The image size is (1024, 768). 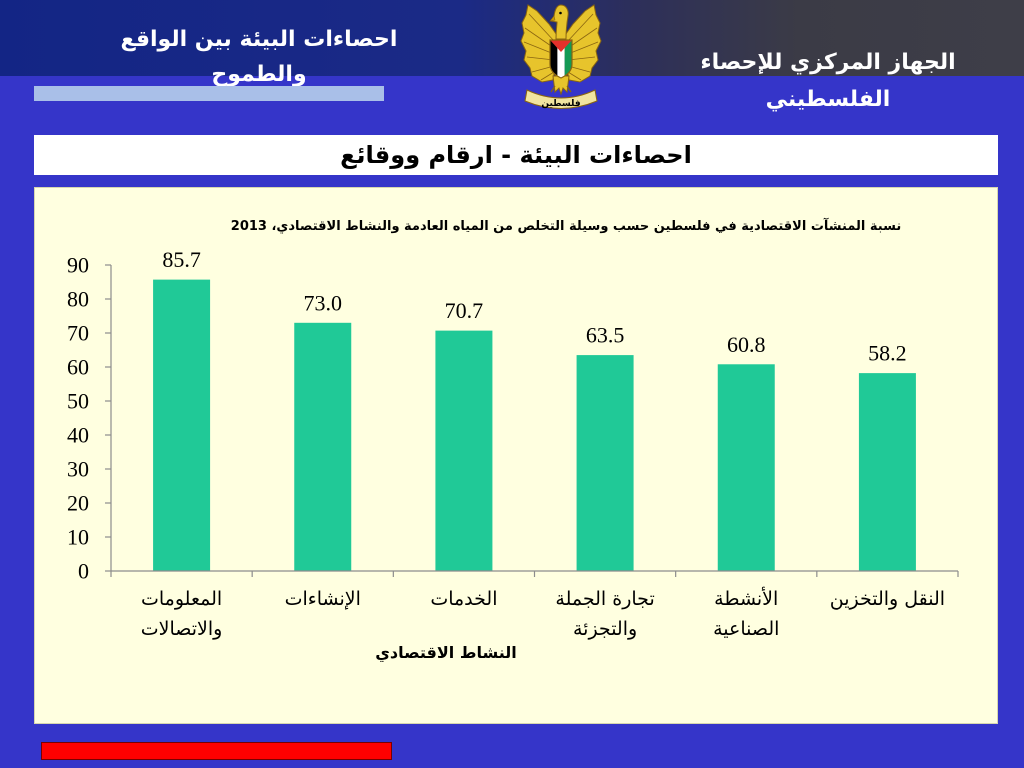 What do you see at coordinates (512, 38) in the screenshot?
I see `header-band` at bounding box center [512, 38].